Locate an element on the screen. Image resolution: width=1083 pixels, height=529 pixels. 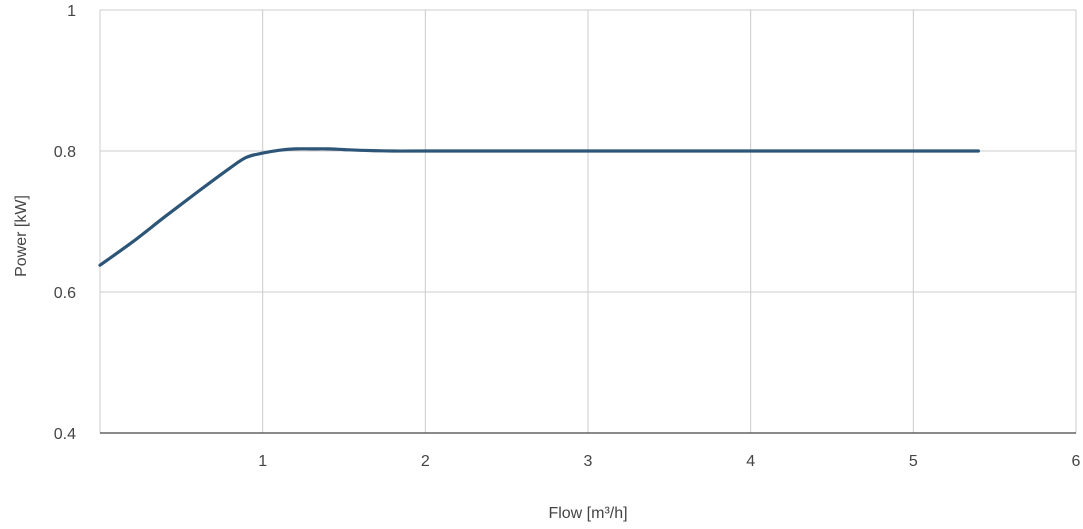
x-tick-label: 1 is located at coordinates (262, 461).